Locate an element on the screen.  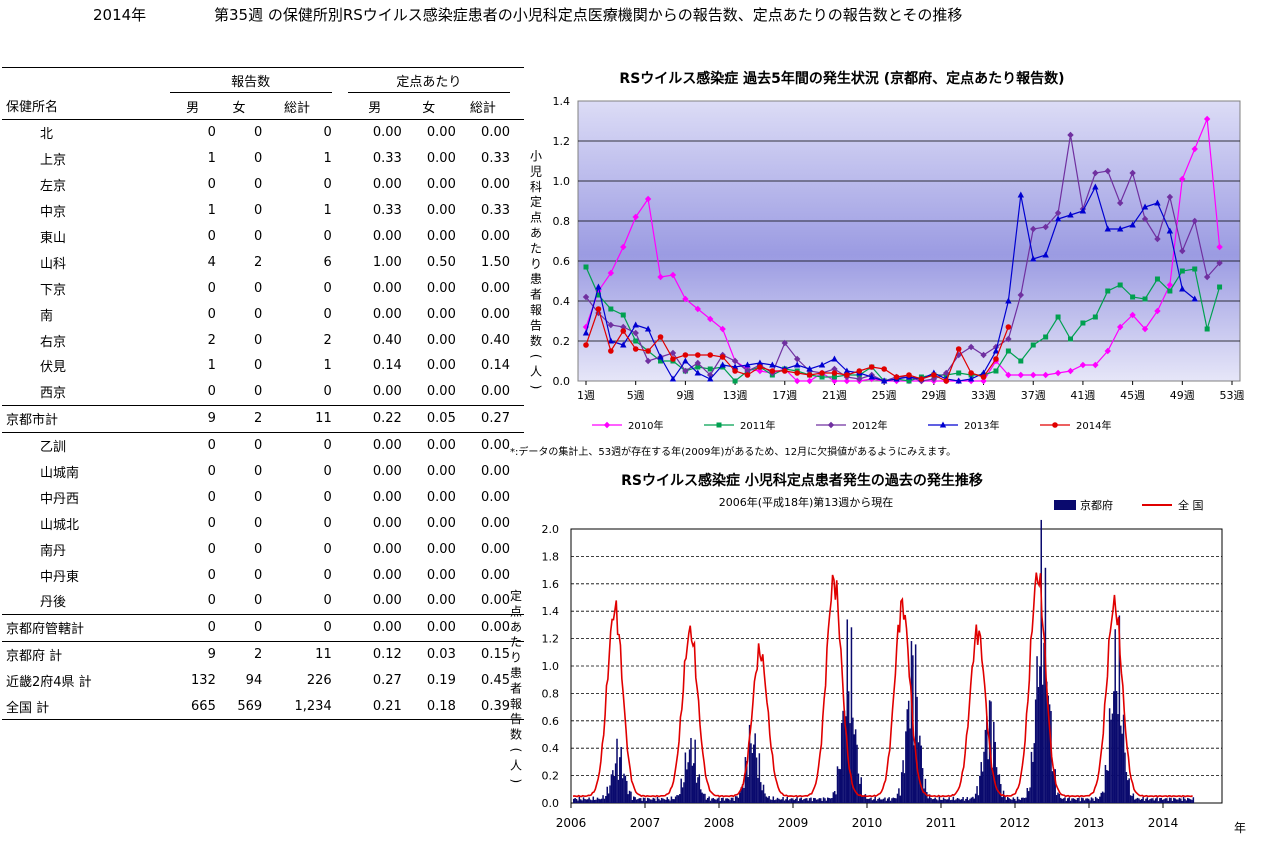
chart1-y-label-char: 人 is located at coordinates (536, 372).